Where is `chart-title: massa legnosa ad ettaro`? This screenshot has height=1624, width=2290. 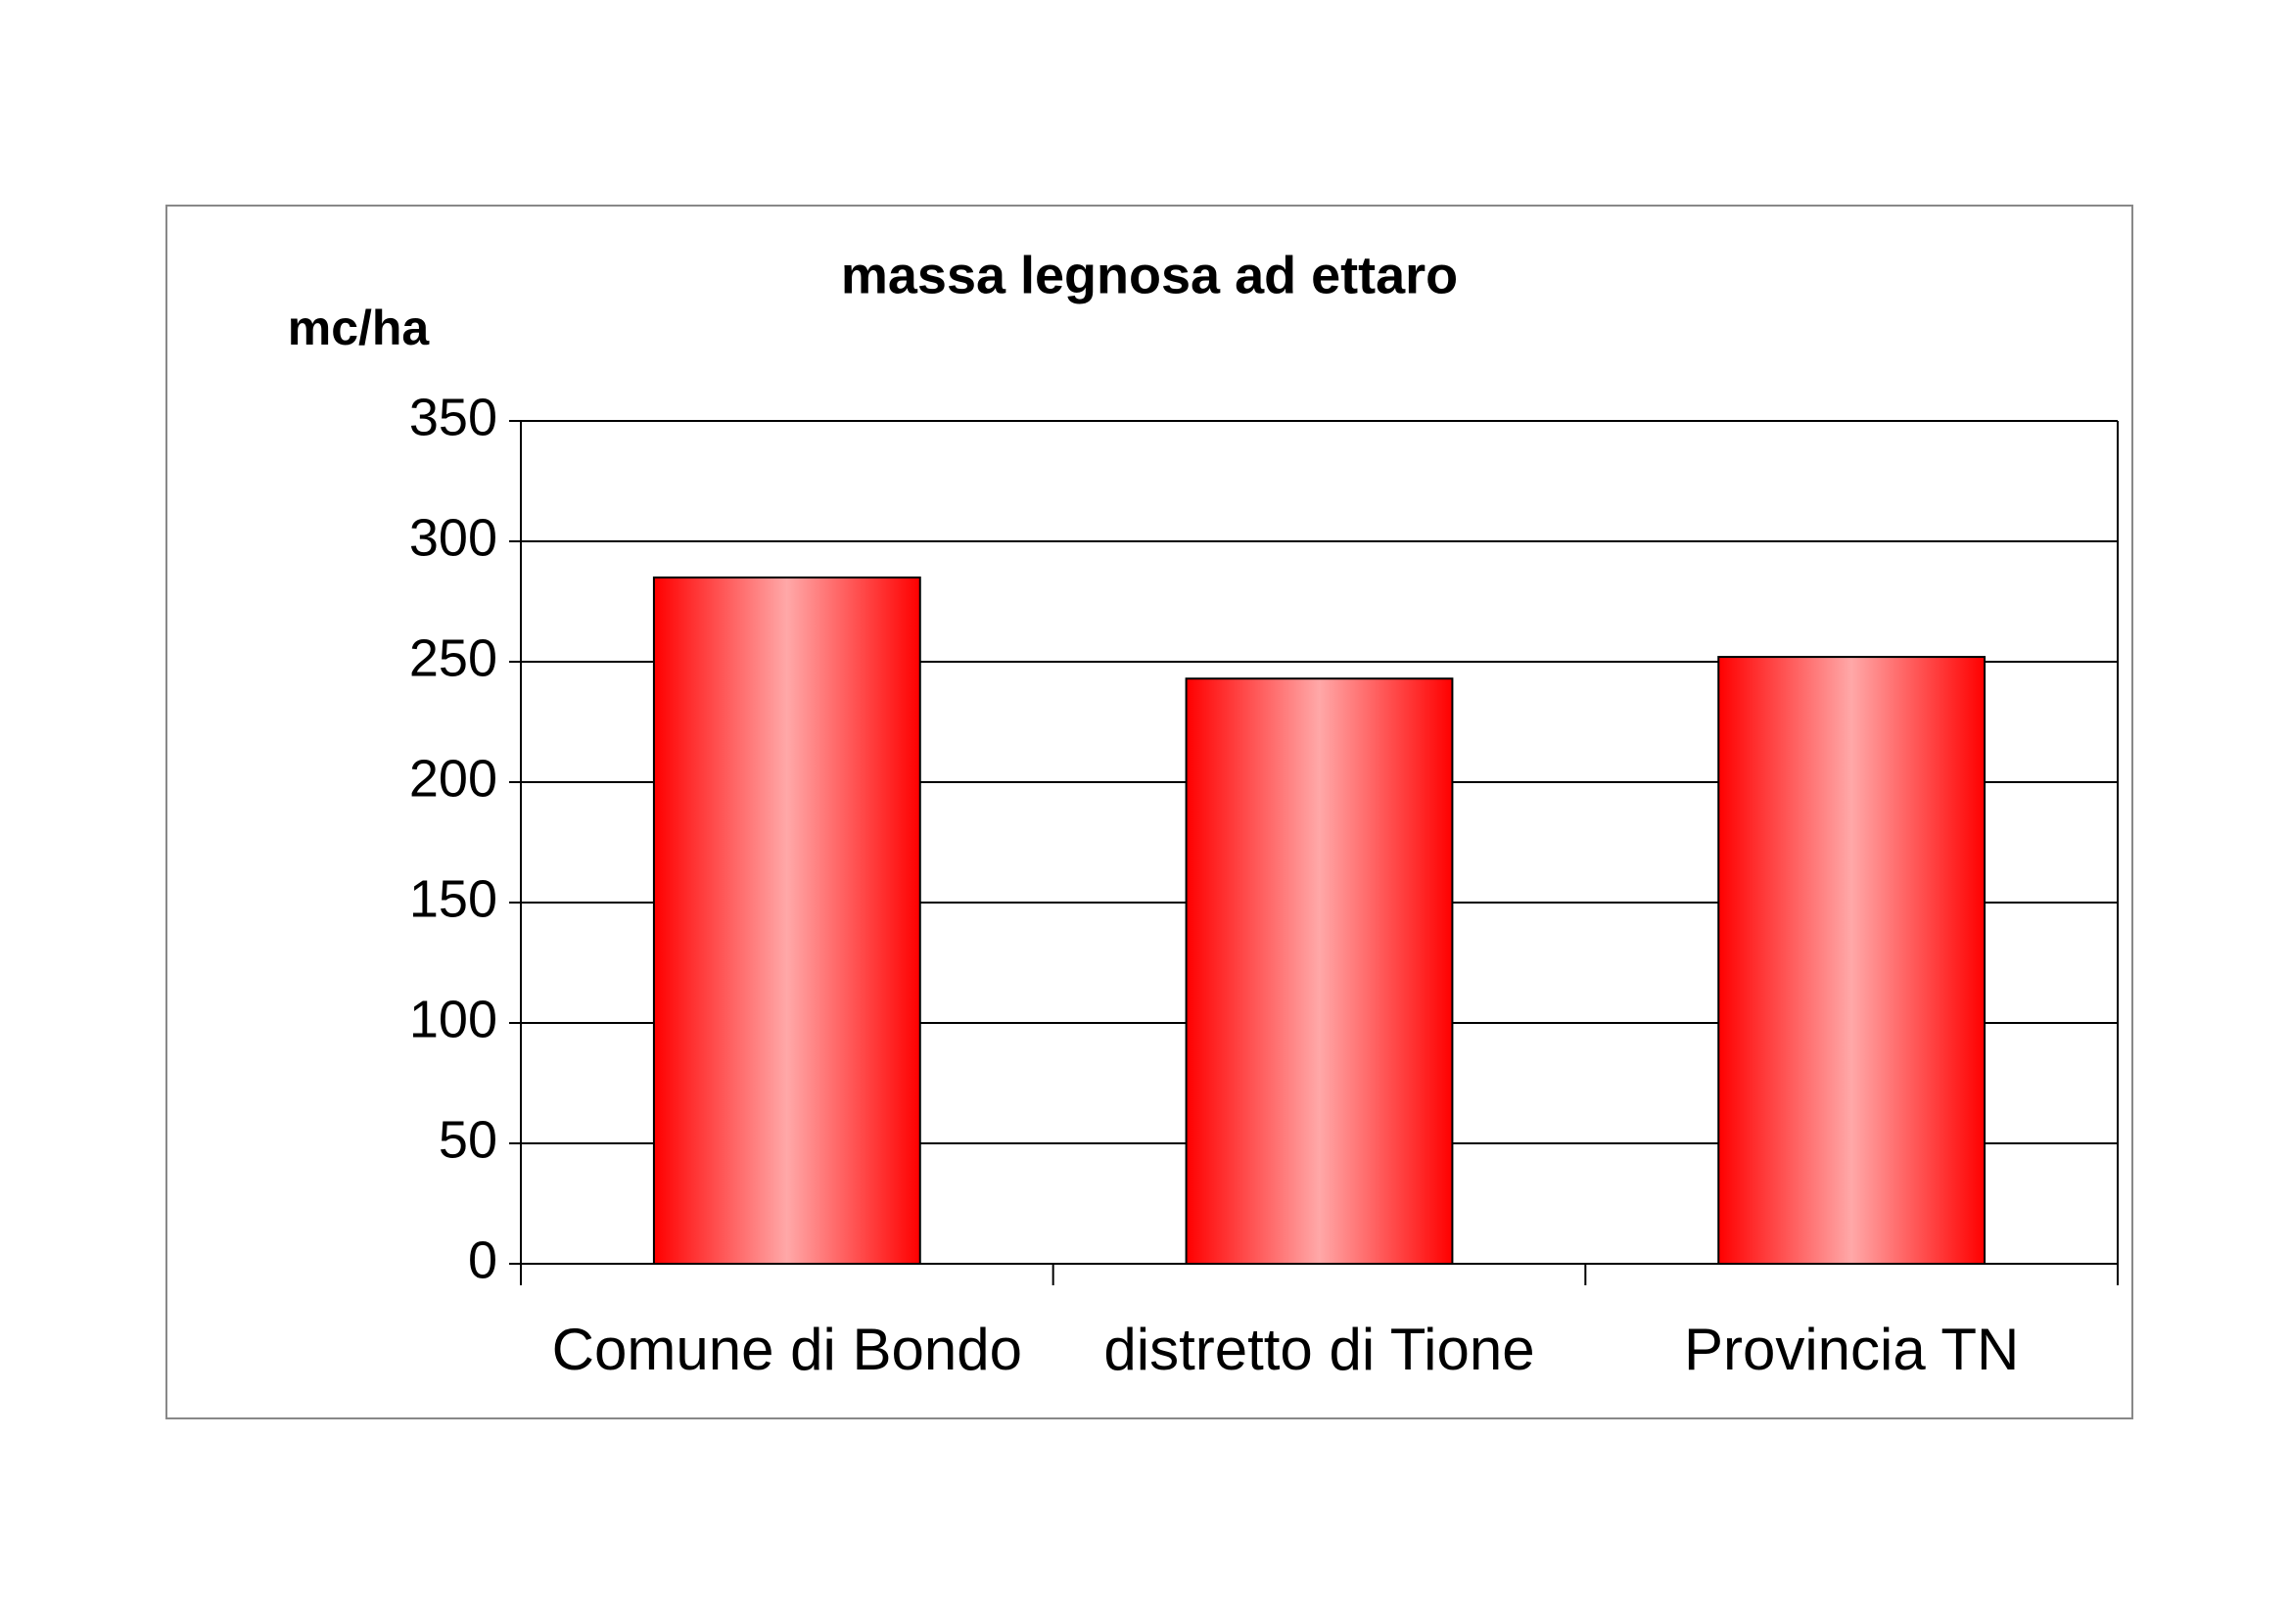 chart-title: massa legnosa ad ettaro is located at coordinates (1149, 275).